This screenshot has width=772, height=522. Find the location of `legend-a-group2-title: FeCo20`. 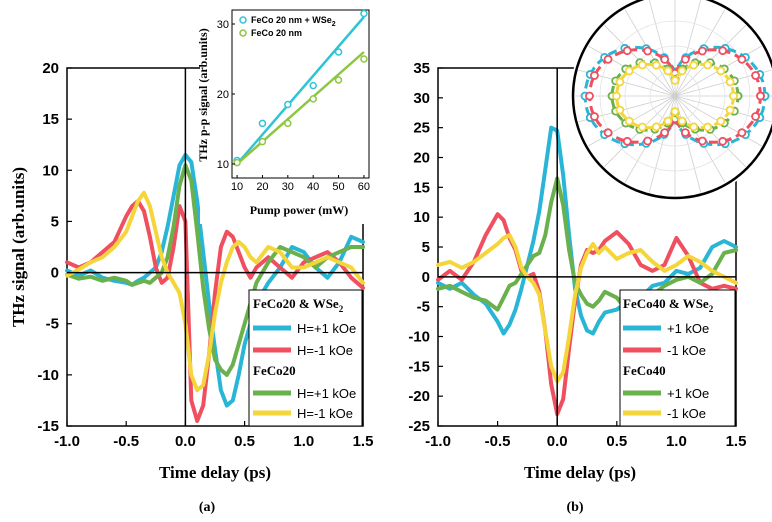

legend-a-group2-title: FeCo20 is located at coordinates (274, 370).